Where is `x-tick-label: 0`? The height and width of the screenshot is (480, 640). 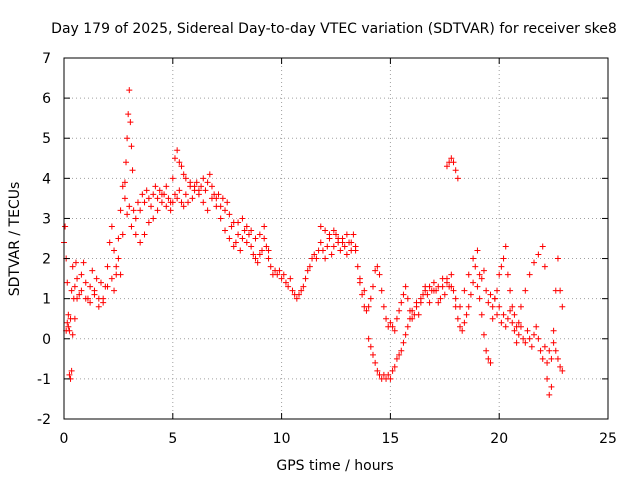 x-tick-label: 0 is located at coordinates (64, 439).